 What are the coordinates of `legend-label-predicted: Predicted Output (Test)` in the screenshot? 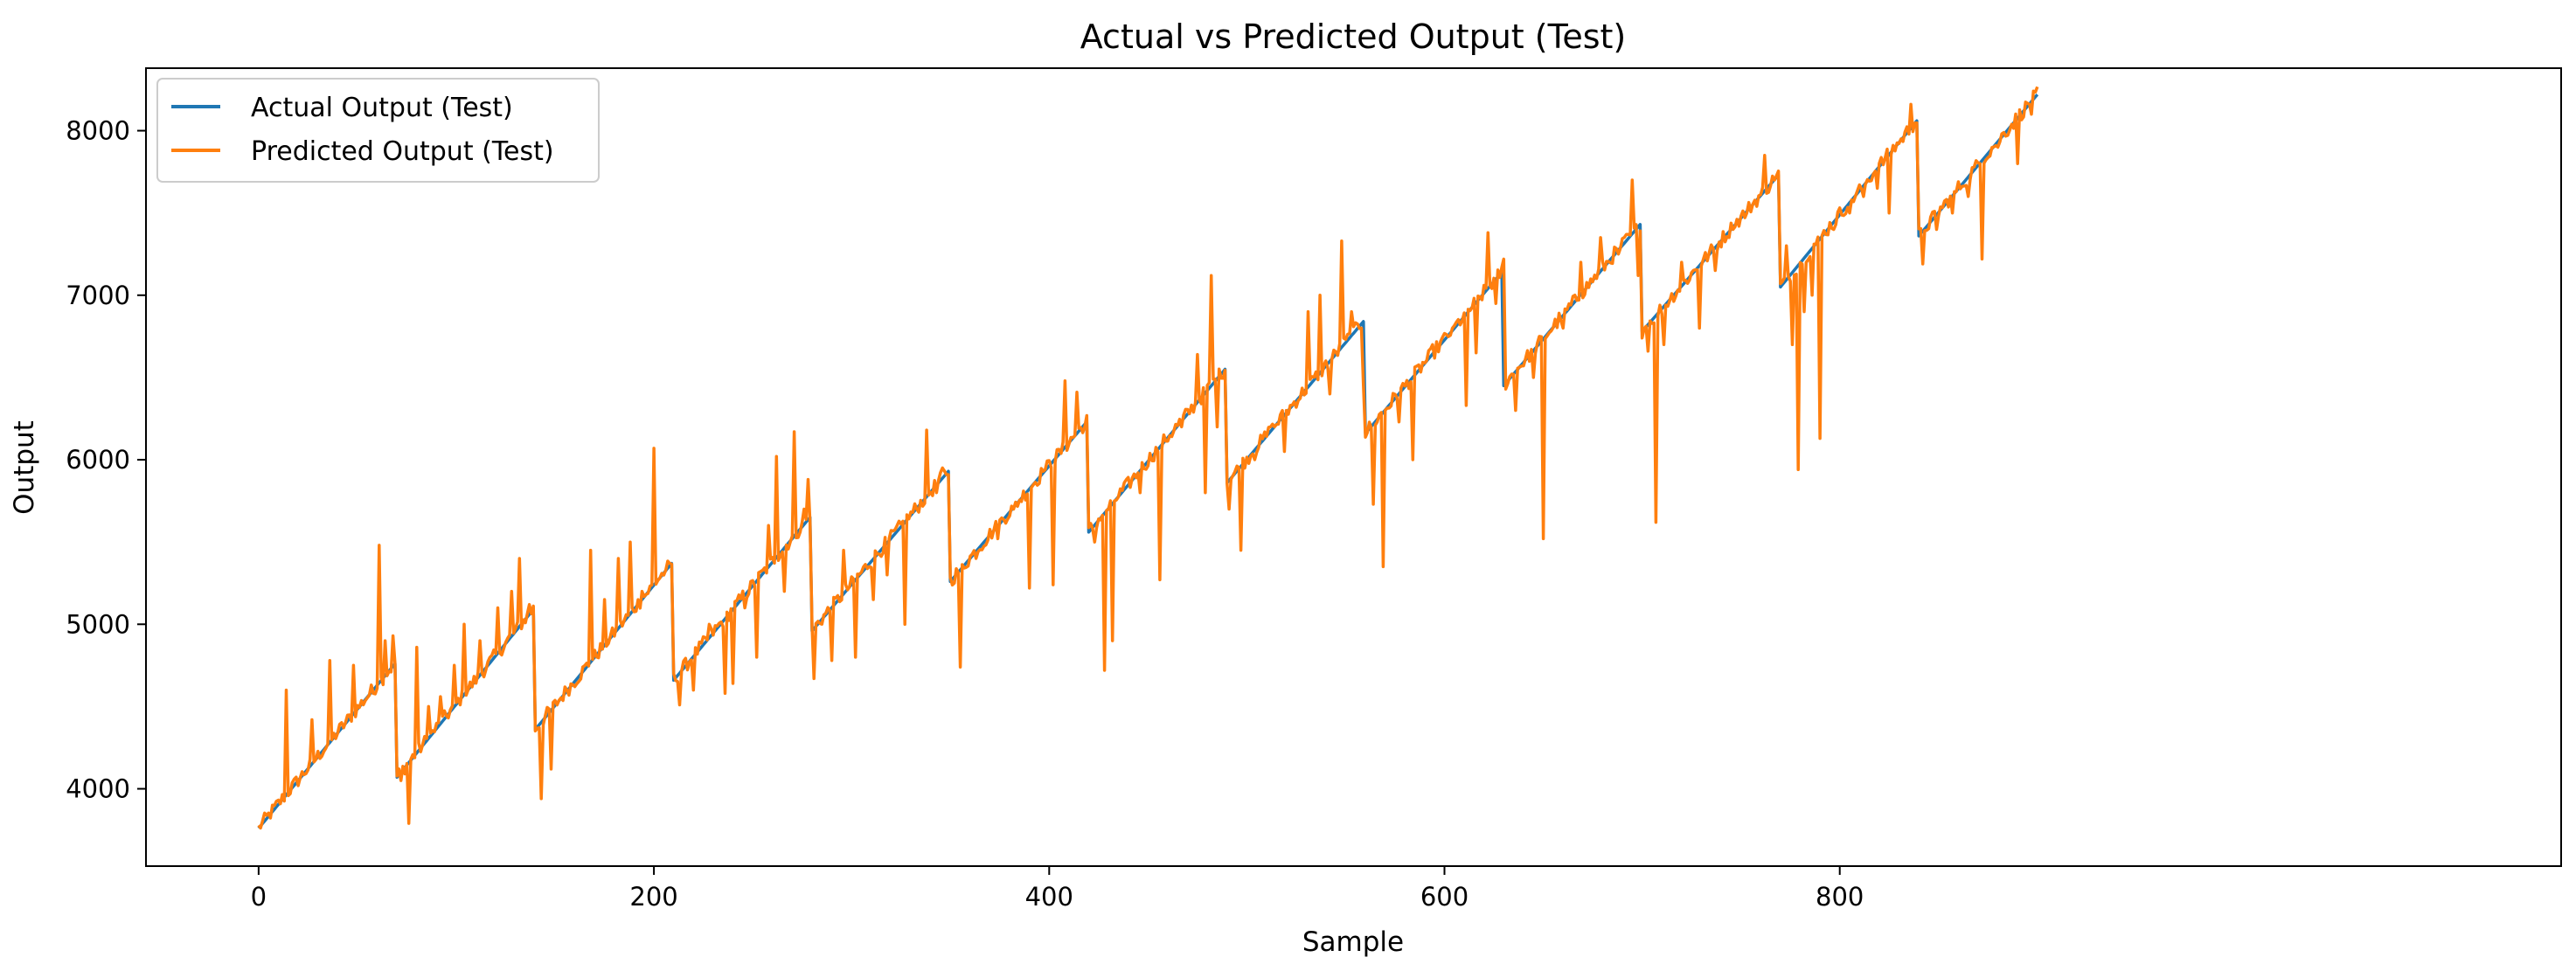 It's located at (402, 151).